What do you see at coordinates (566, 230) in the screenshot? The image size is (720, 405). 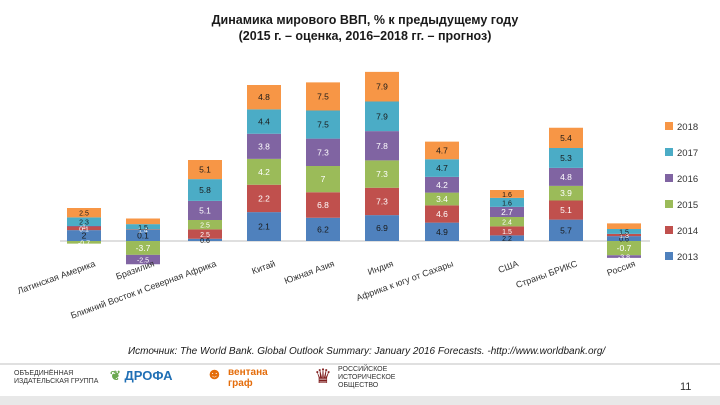 I see `data-label: 5.7` at bounding box center [566, 230].